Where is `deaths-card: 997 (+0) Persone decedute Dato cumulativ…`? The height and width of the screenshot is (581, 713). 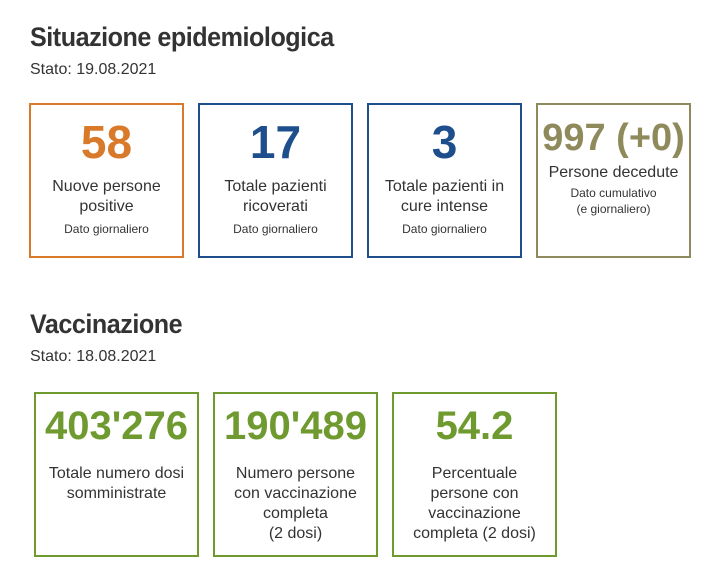
deaths-card: 997 (+0) Persone decedute Dato cumulativ… is located at coordinates (613, 180).